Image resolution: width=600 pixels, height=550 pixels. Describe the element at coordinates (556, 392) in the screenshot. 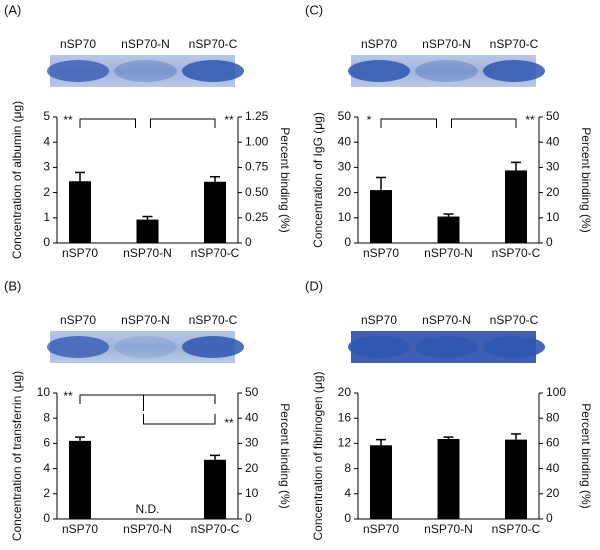

I see `y2-tick-label: 100` at that location.